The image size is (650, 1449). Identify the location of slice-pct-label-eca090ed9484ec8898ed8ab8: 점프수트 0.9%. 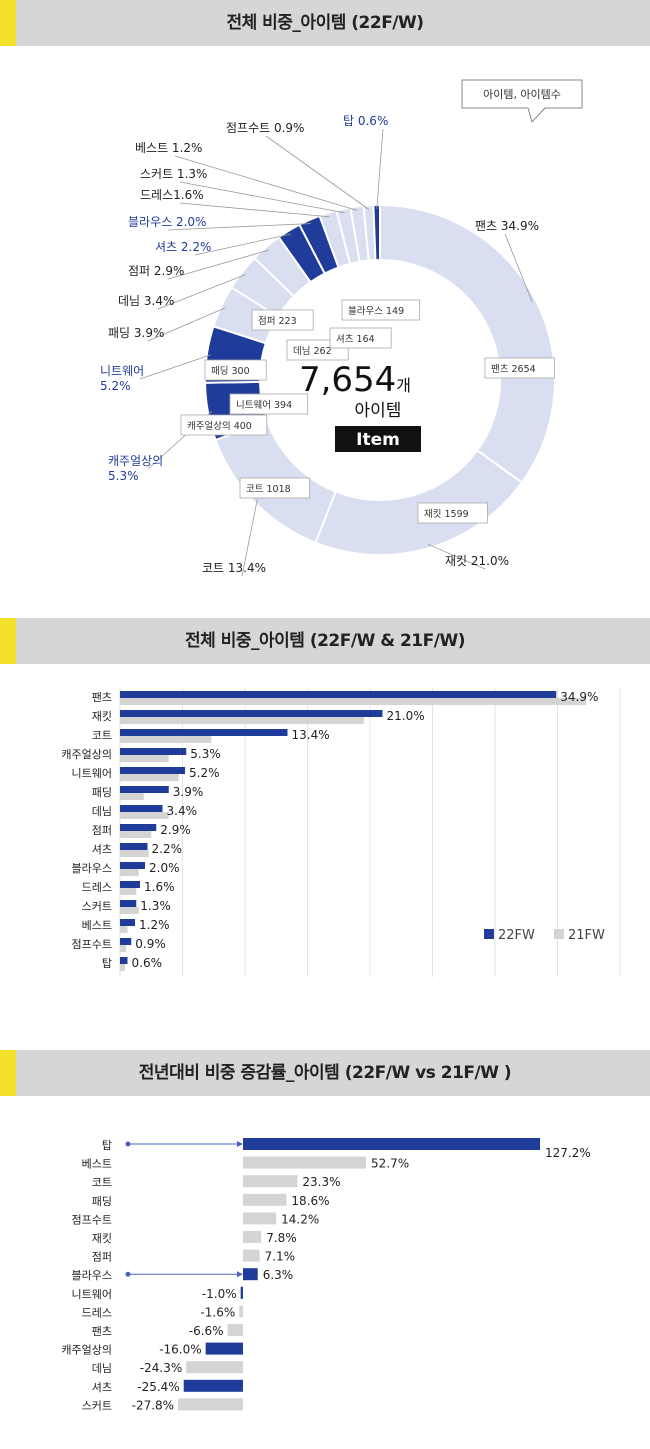
(265, 128).